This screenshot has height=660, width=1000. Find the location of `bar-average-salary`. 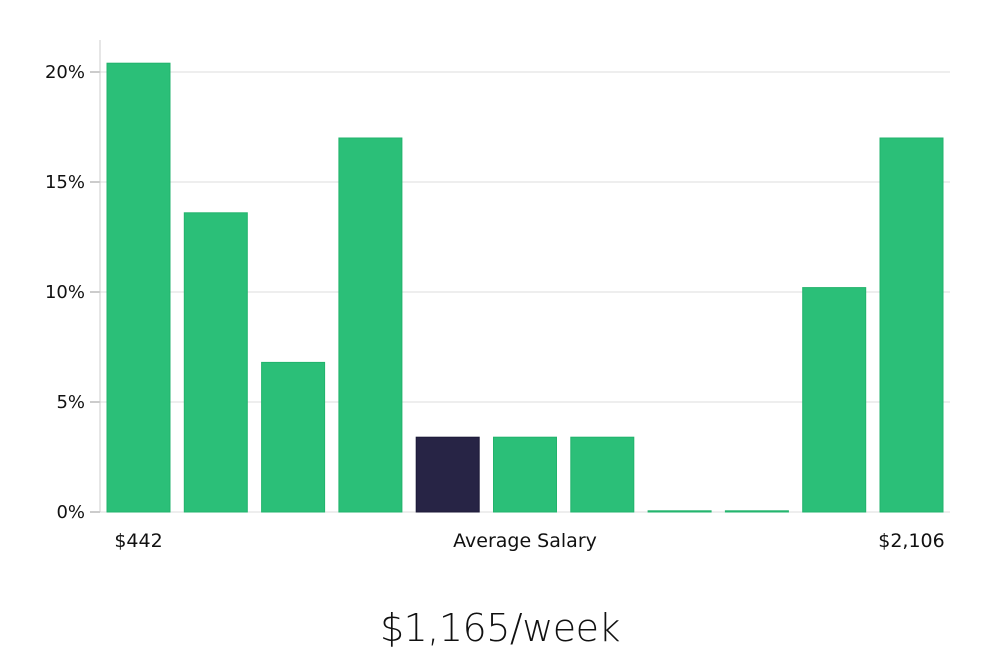

bar-average-salary is located at coordinates (447, 474).